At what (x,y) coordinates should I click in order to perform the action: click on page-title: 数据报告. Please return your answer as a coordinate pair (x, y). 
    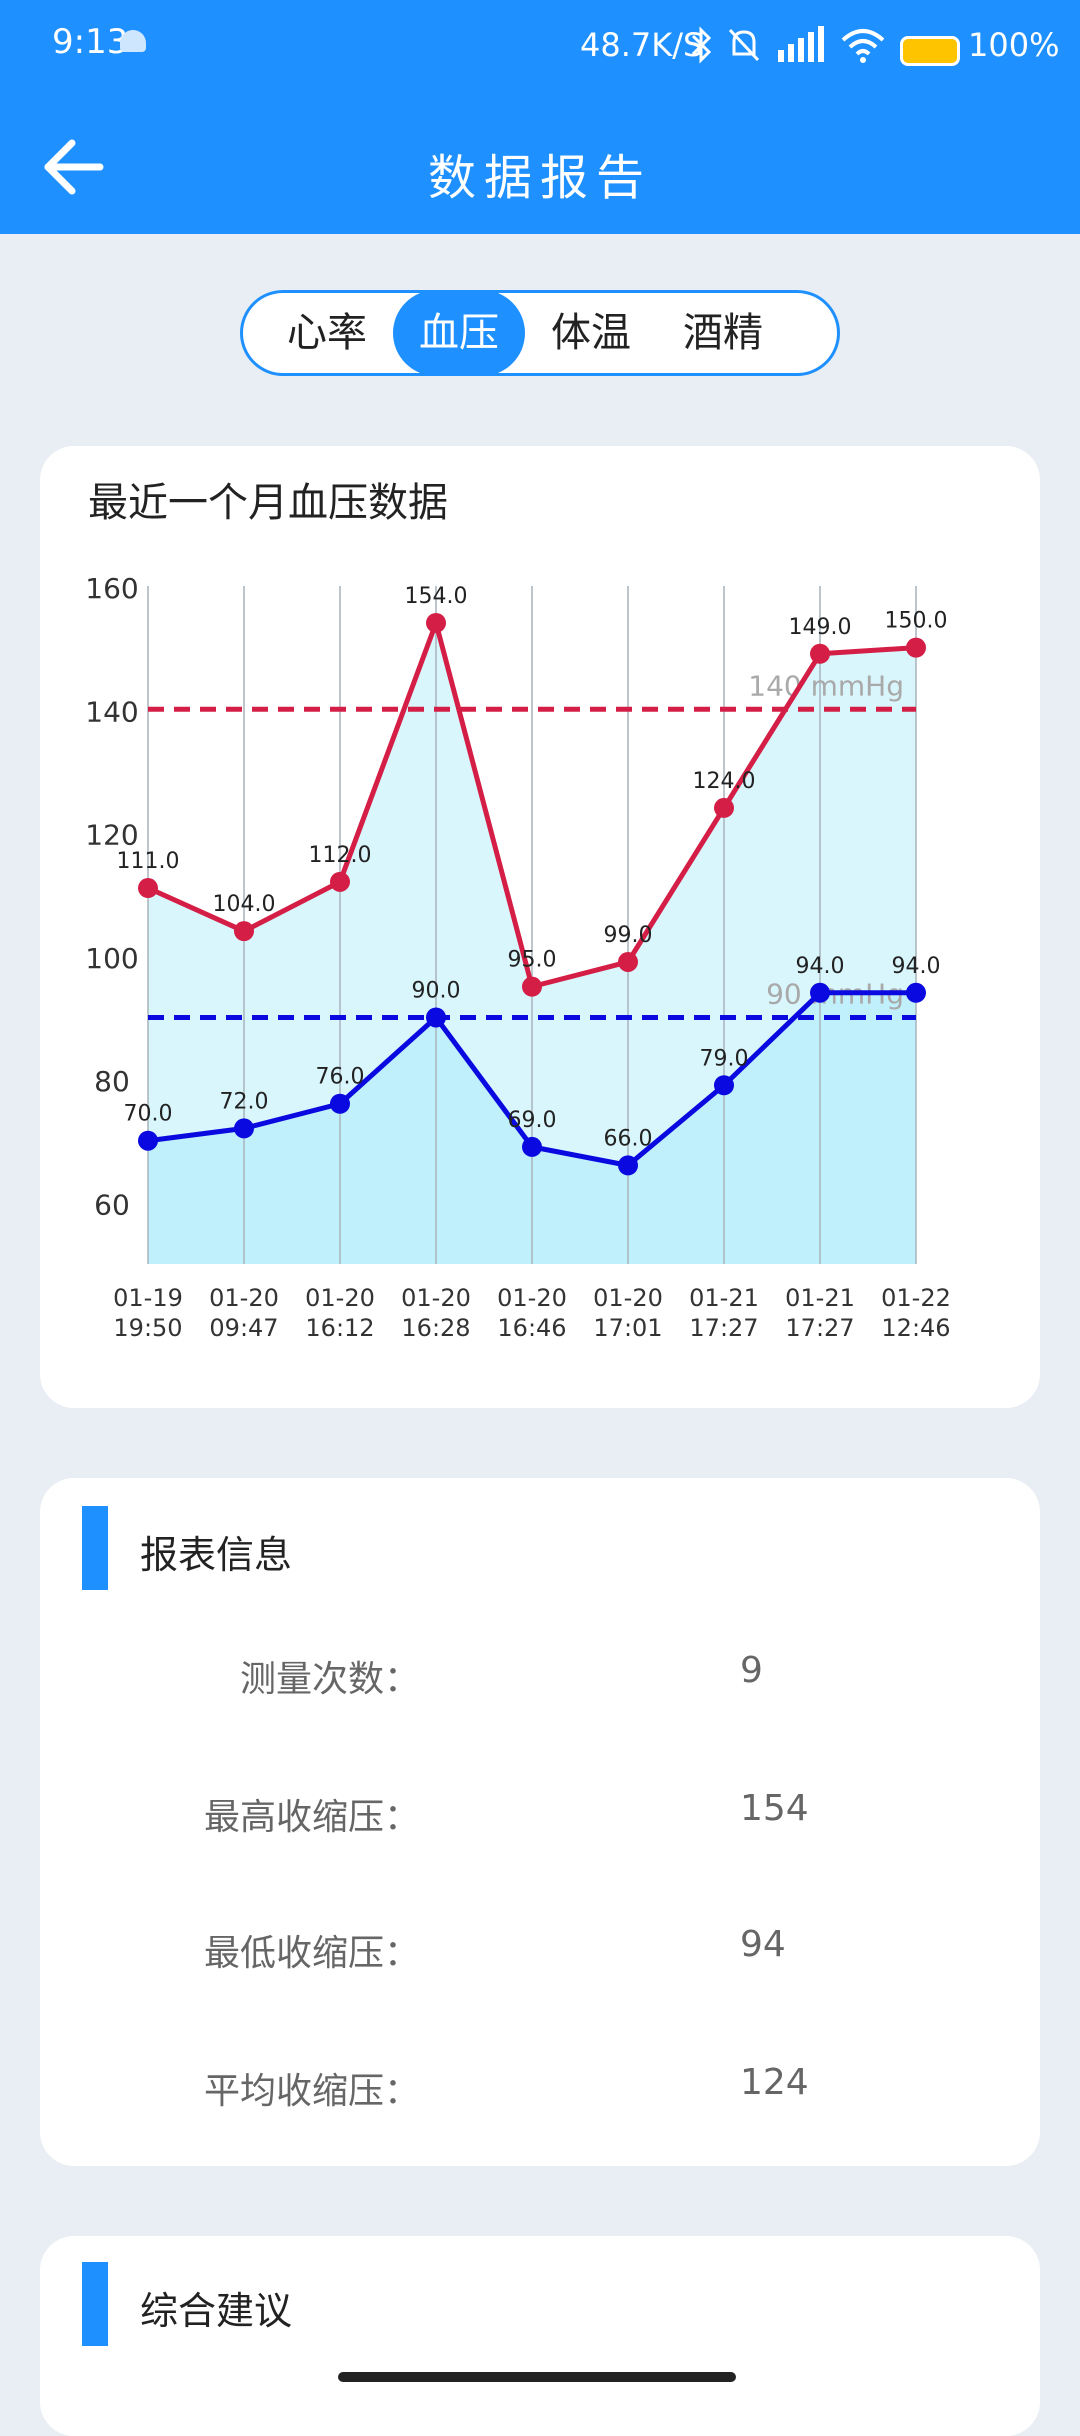
    Looking at the image, I should click on (539, 178).